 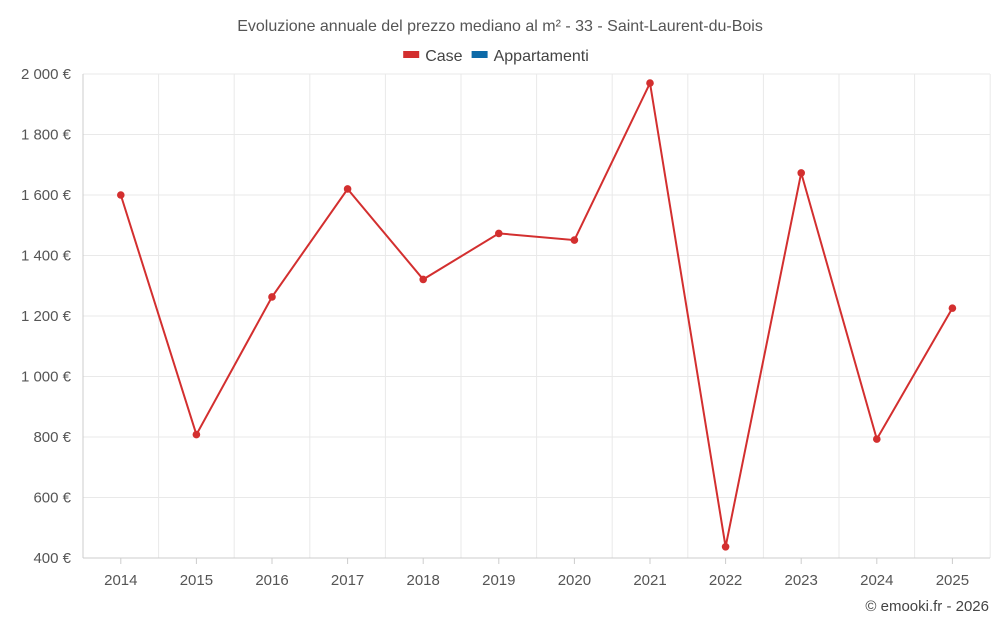 What do you see at coordinates (541, 56) in the screenshot?
I see `legend-label-appartamenti: Appartamenti` at bounding box center [541, 56].